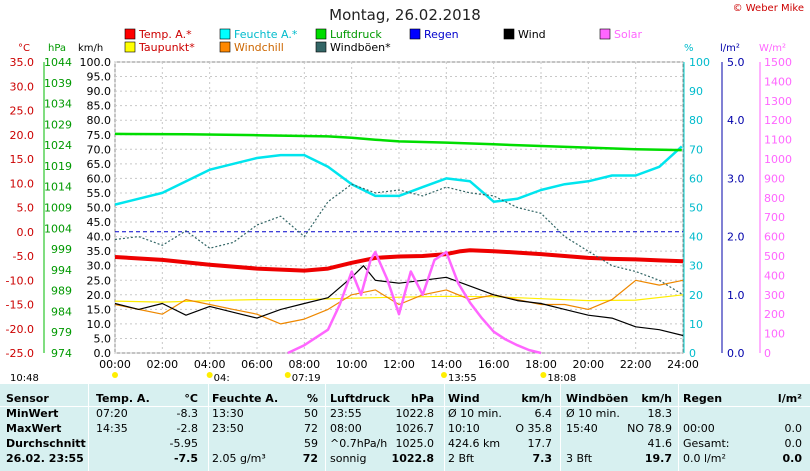  What do you see at coordinates (360, 47) in the screenshot?
I see `legend-label: Windböen*` at bounding box center [360, 47].